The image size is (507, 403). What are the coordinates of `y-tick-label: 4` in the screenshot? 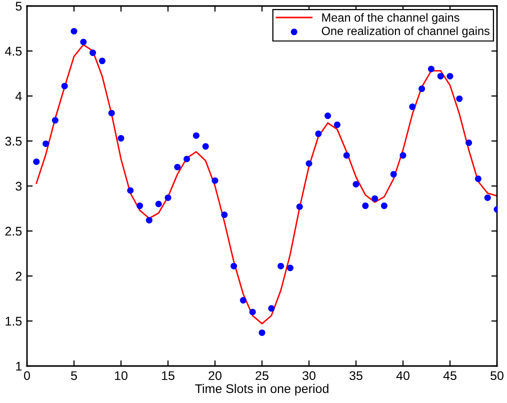 It's located at (18, 96).